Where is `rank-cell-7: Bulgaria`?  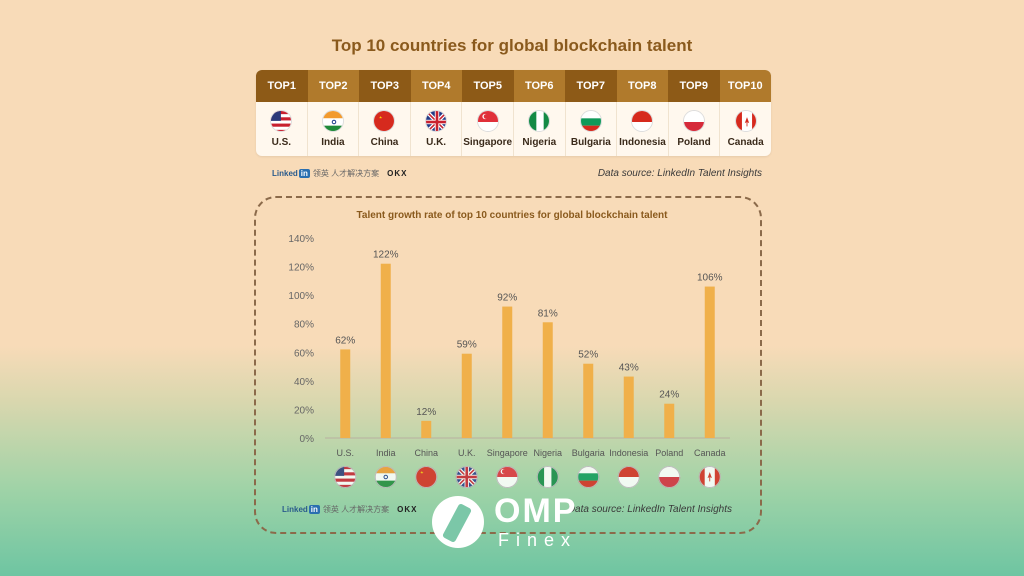
rank-cell-7: Bulgaria is located at coordinates (592, 129).